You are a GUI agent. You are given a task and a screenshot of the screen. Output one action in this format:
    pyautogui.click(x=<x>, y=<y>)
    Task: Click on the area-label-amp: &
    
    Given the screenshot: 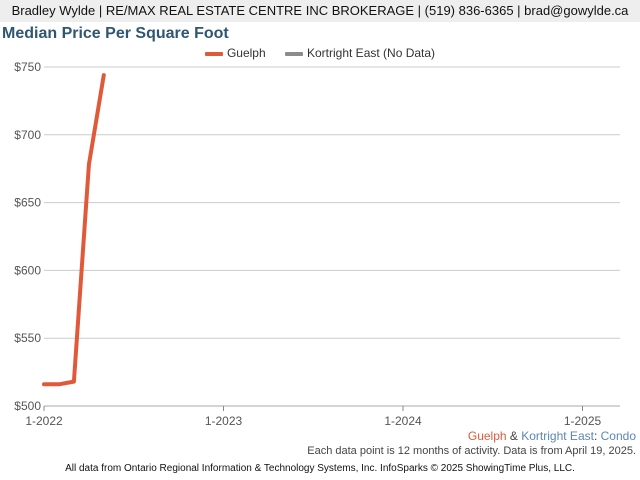 What is the action you would take?
    pyautogui.click(x=514, y=436)
    